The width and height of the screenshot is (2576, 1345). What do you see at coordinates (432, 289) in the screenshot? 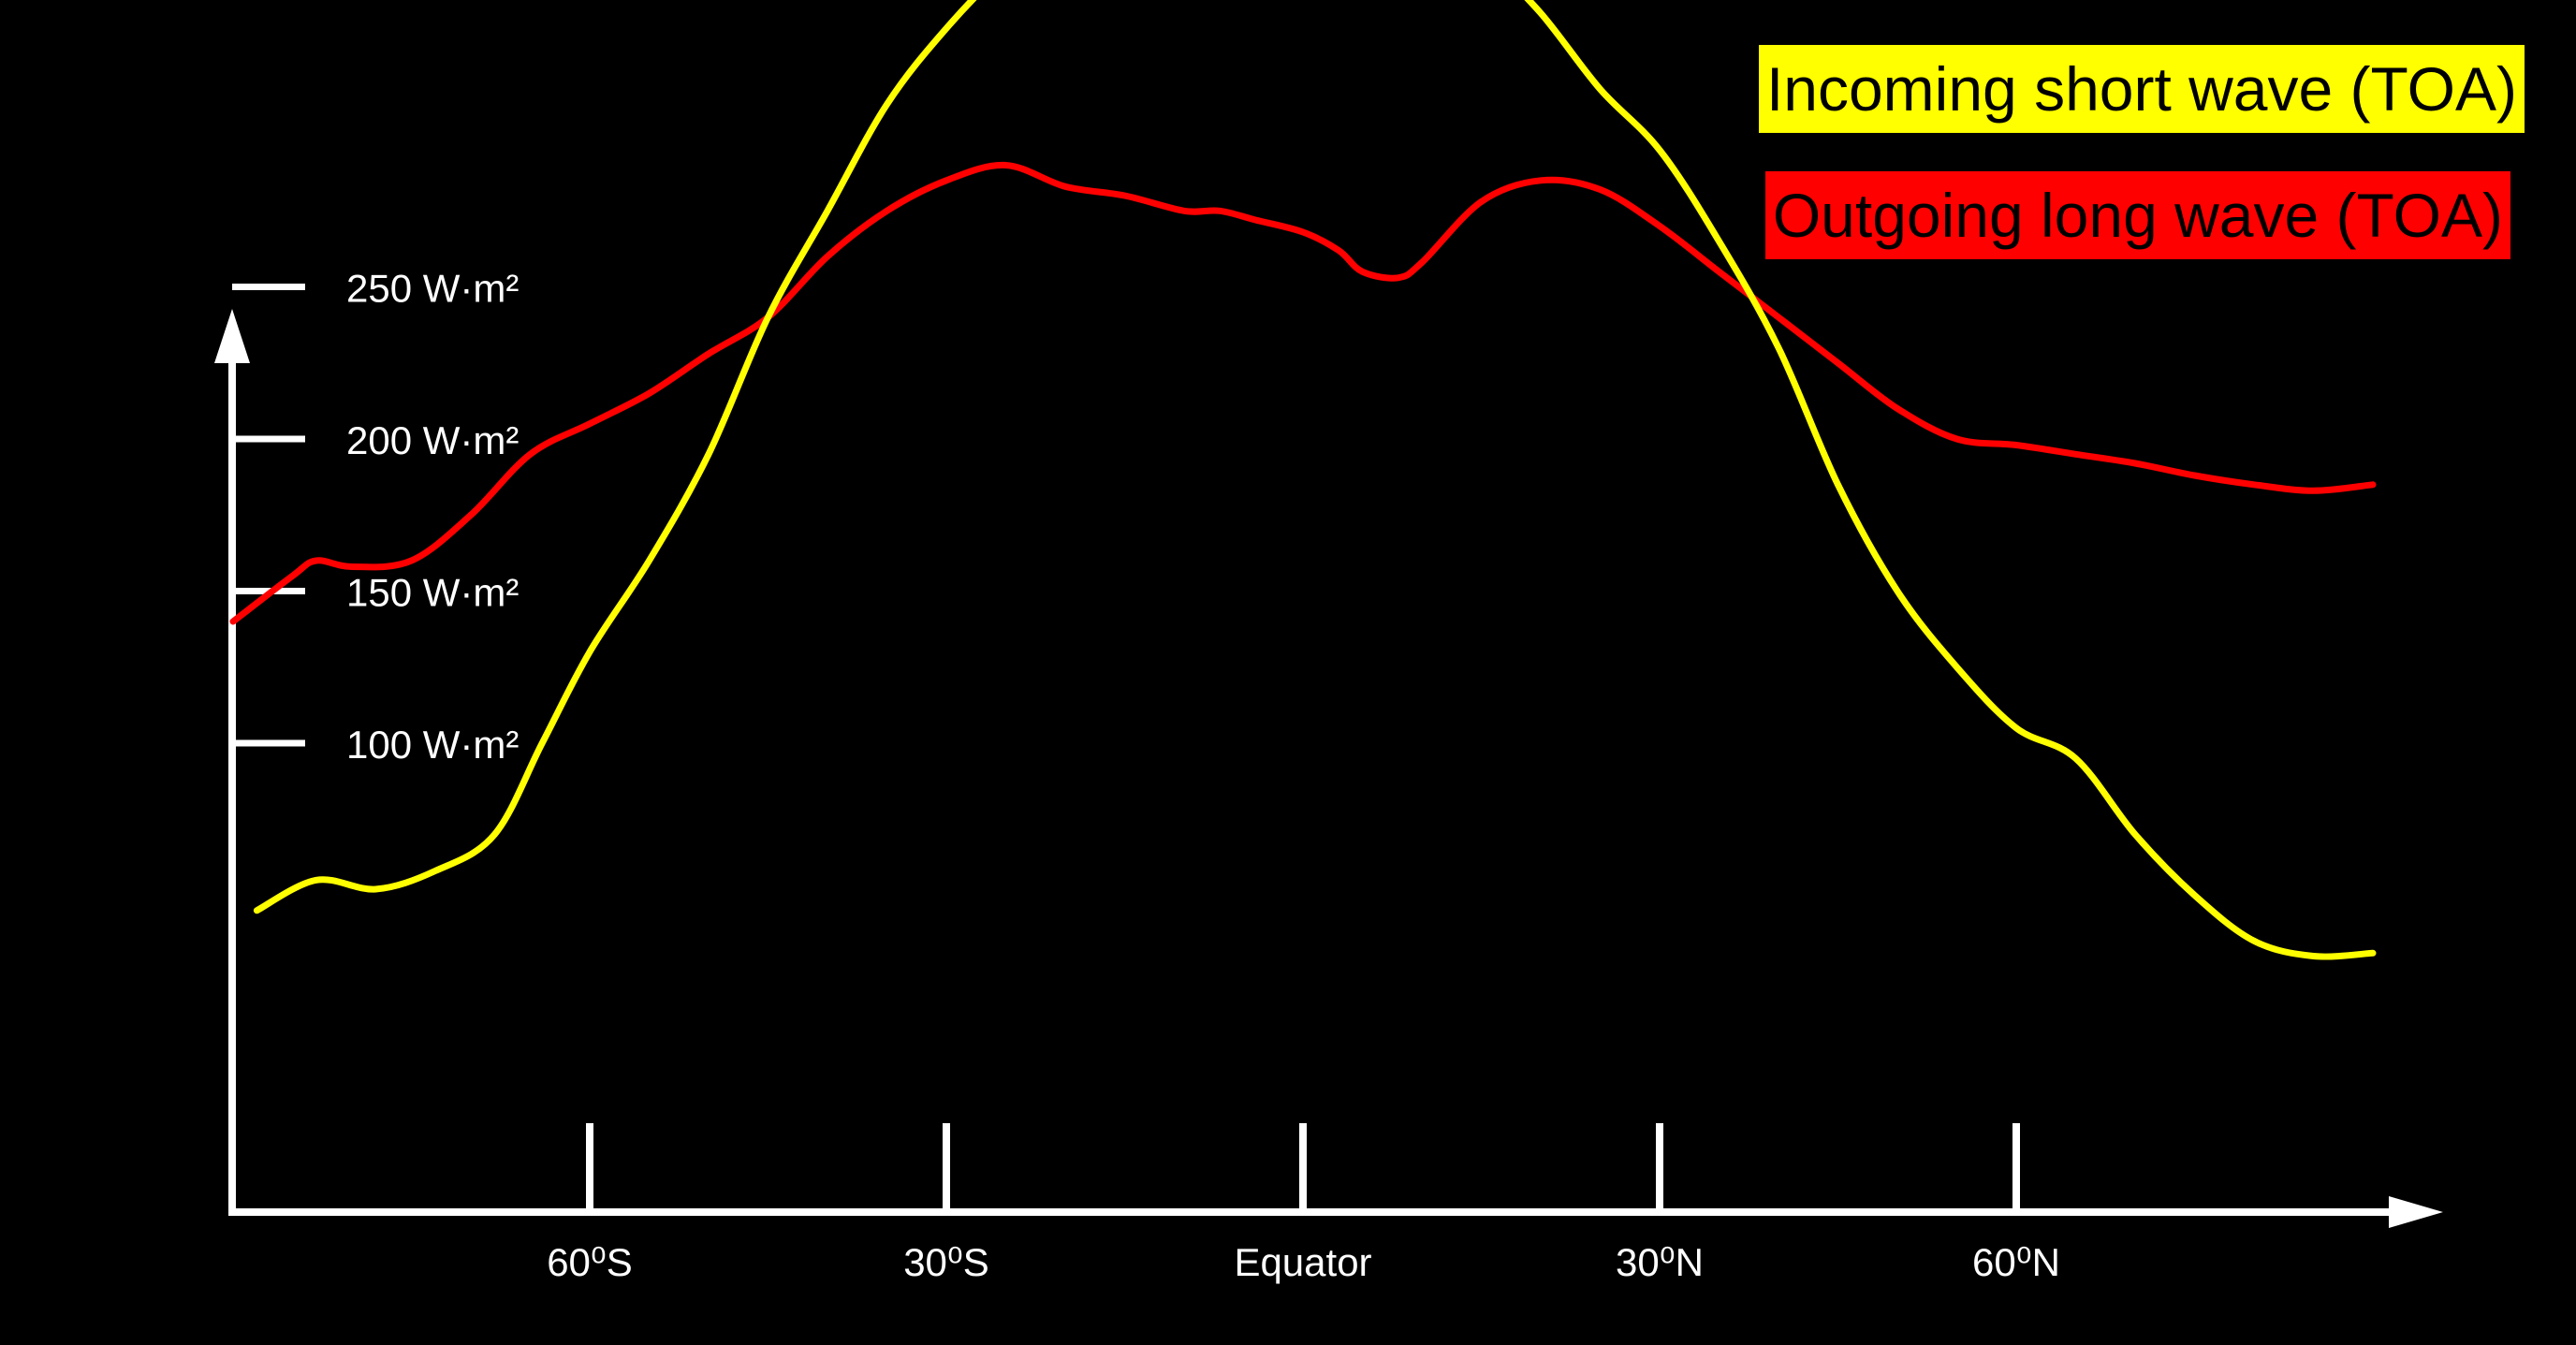
I see `y-tick-label: 250 W·m²` at bounding box center [432, 289].